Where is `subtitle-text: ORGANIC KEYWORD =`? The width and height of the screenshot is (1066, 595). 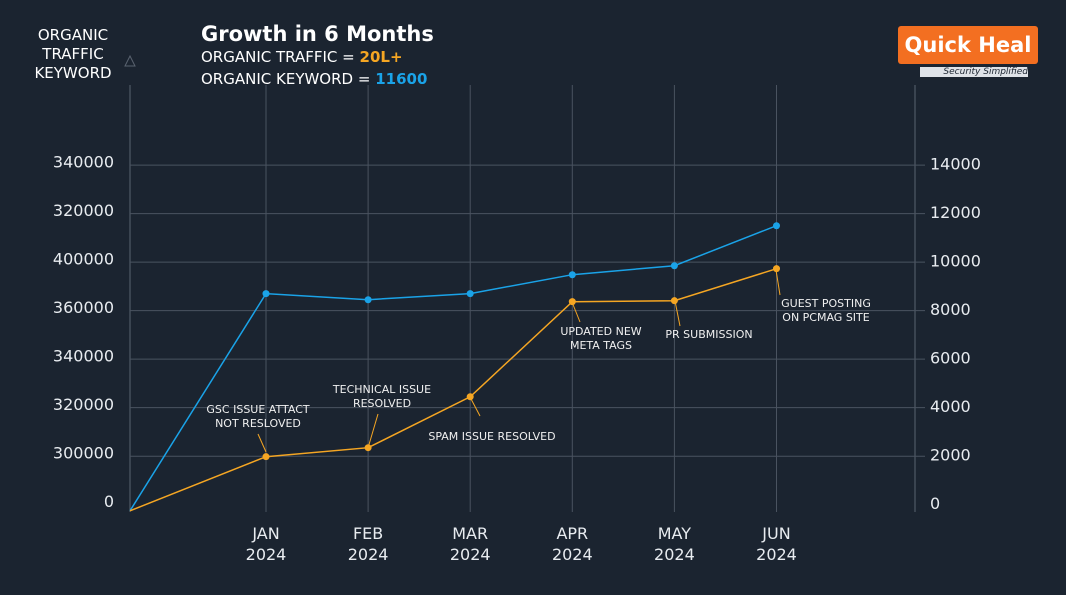
subtitle-text: ORGANIC KEYWORD = is located at coordinates (286, 79).